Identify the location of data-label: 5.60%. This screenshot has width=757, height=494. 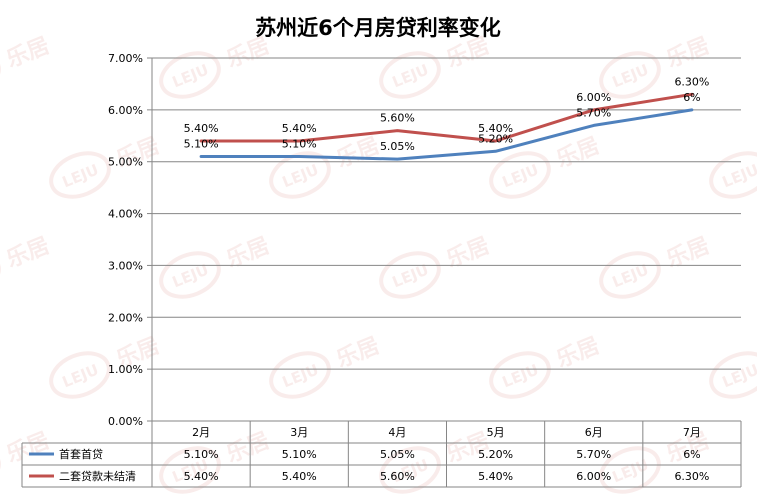
(397, 118).